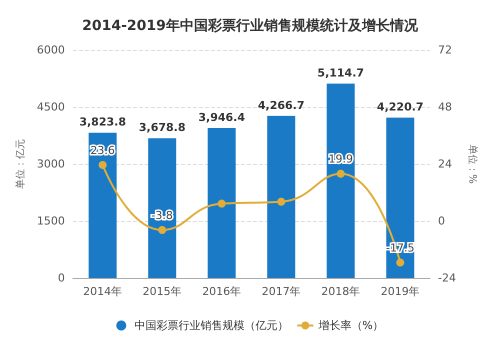 This screenshot has width=500, height=362. I want to click on data-label: 4,220.7, so click(400, 107).